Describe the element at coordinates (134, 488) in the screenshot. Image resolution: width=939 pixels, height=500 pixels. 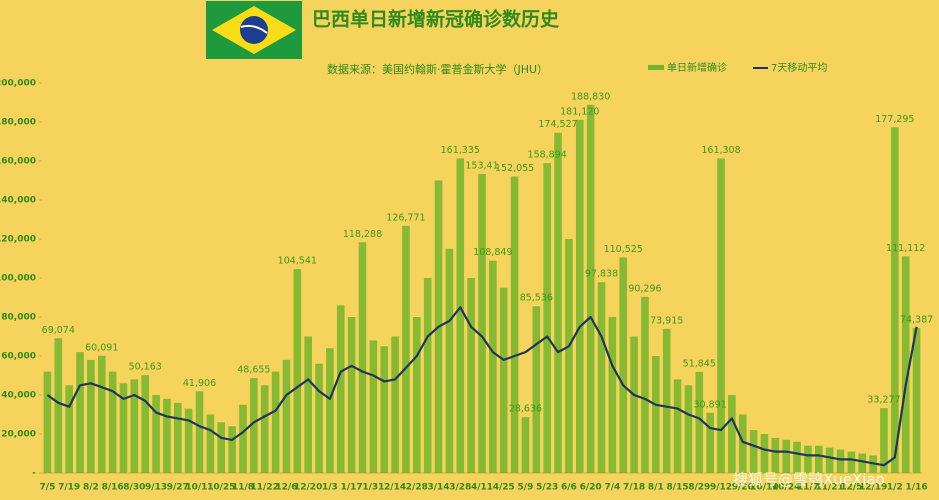
I see `x-tick-label: 8/30` at that location.